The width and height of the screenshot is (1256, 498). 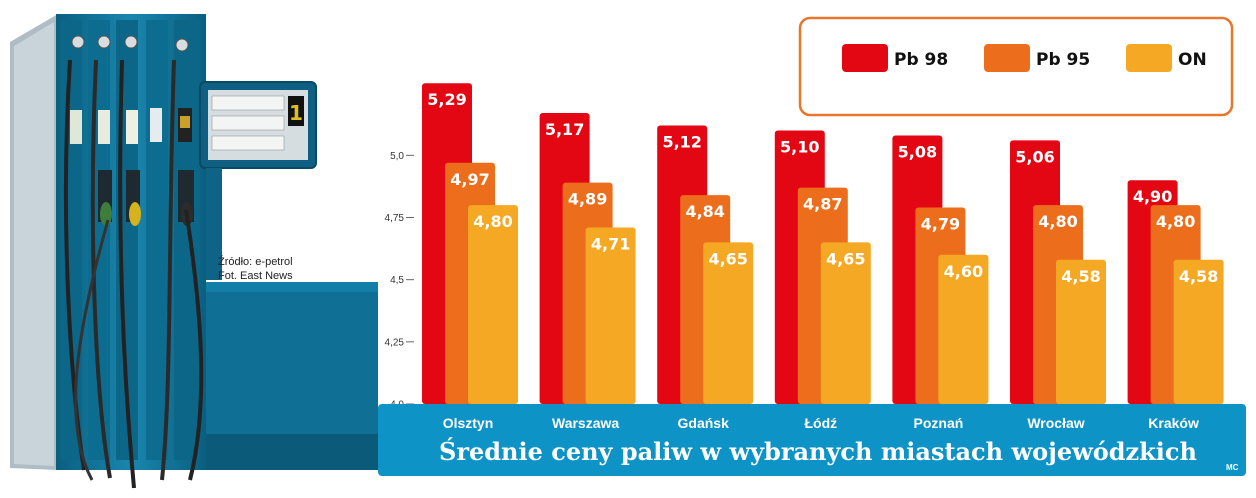 I want to click on category-label: Łódź, so click(x=820, y=423).